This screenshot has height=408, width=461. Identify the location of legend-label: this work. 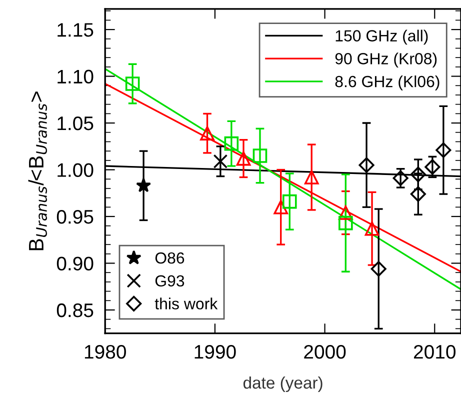
(186, 304).